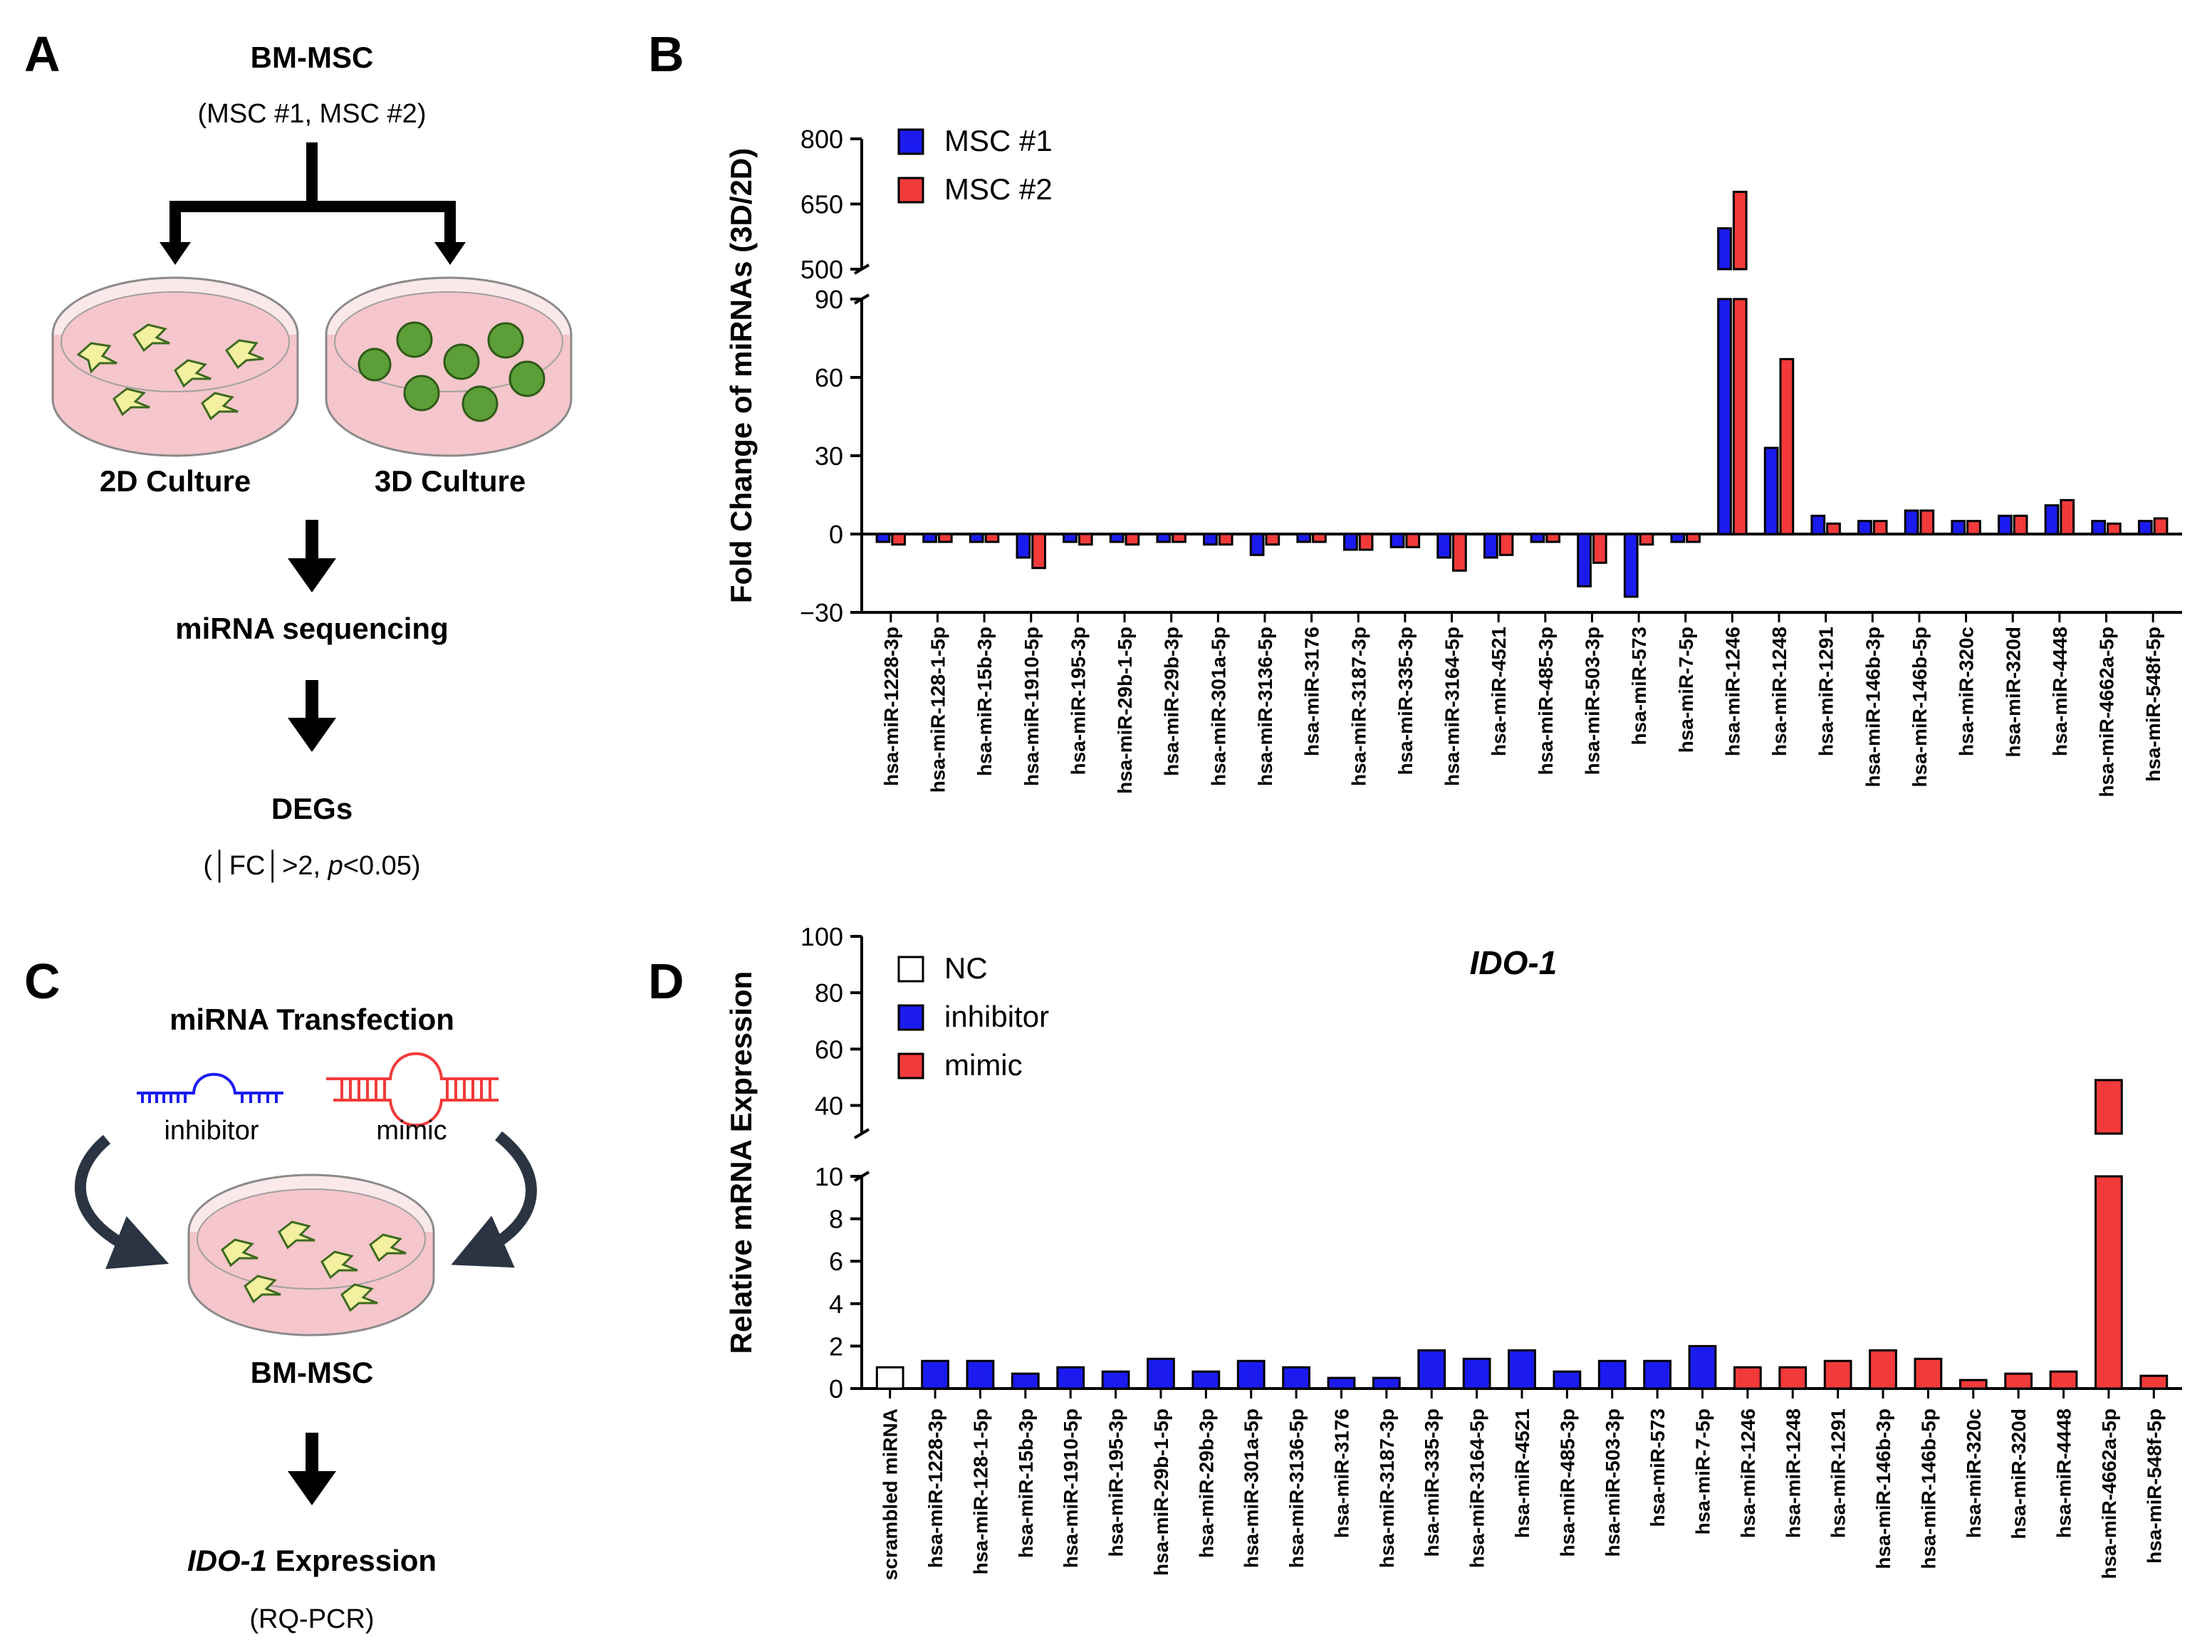 The height and width of the screenshot is (1652, 2212). Describe the element at coordinates (312, 1560) in the screenshot. I see `ido1-expression-label: IDO-1 Expression` at that location.